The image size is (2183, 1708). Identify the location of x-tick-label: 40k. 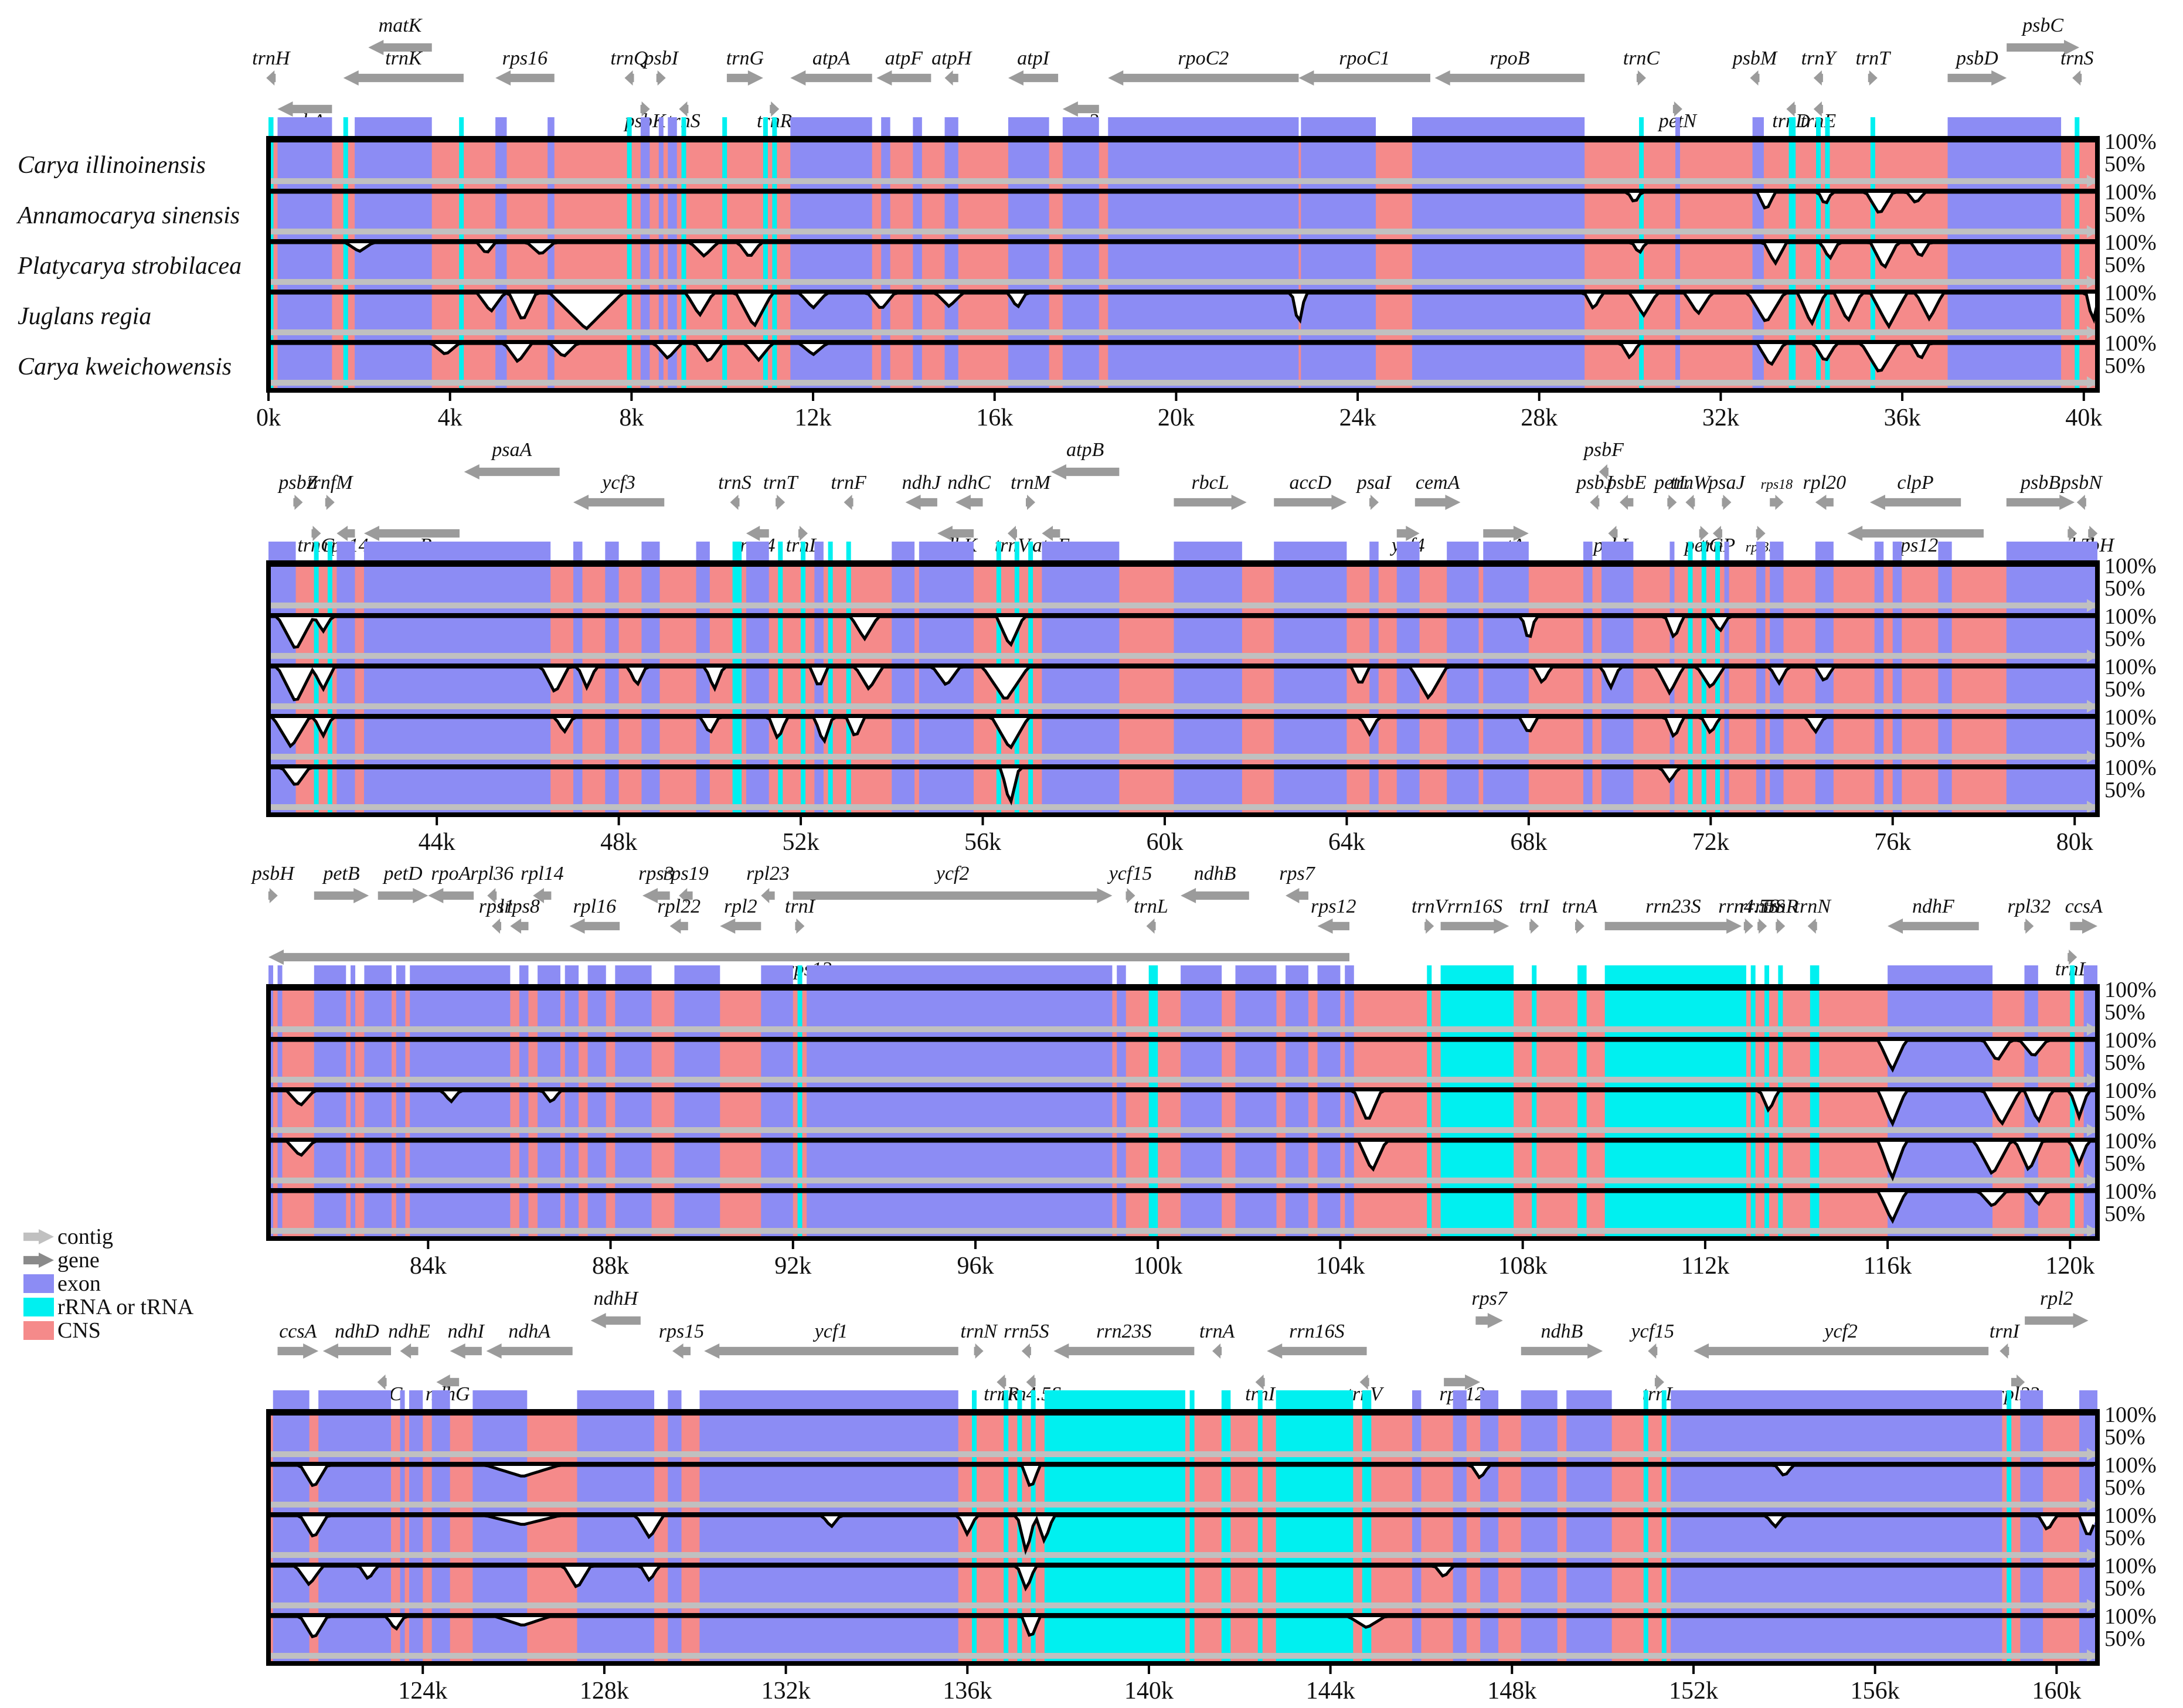
(2083, 417).